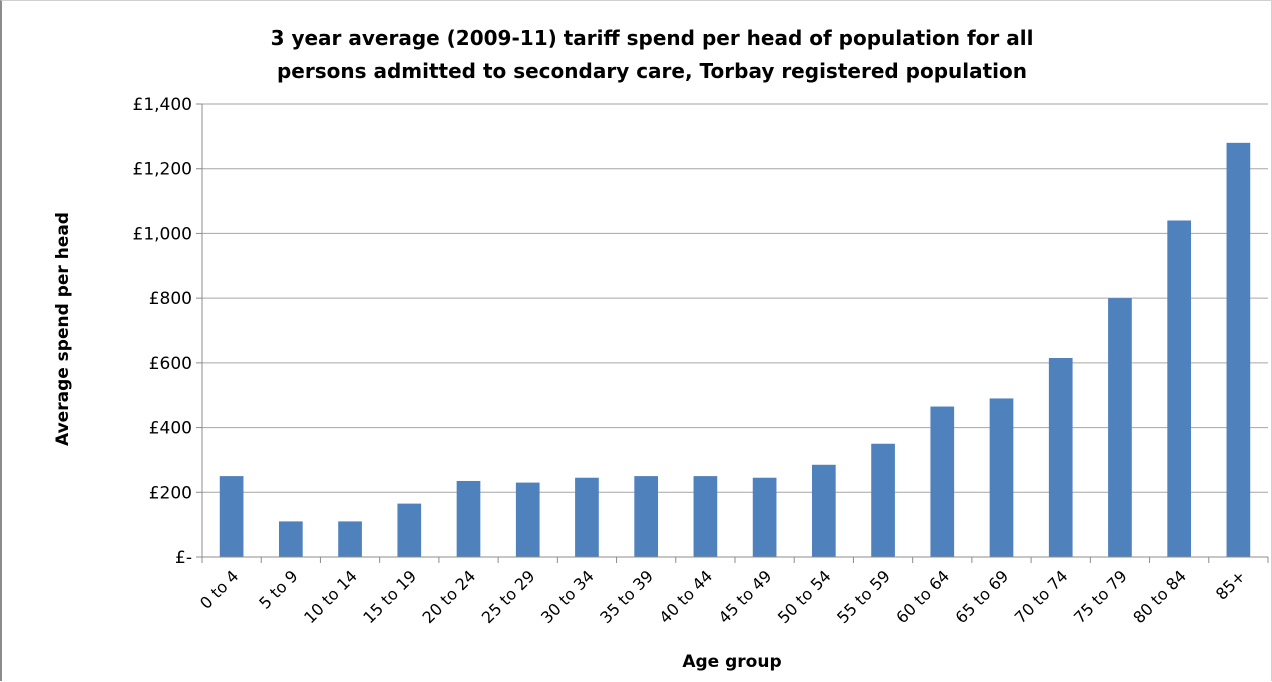  Describe the element at coordinates (63, 329) in the screenshot. I see `y-axis-title: Average spend per head` at that location.